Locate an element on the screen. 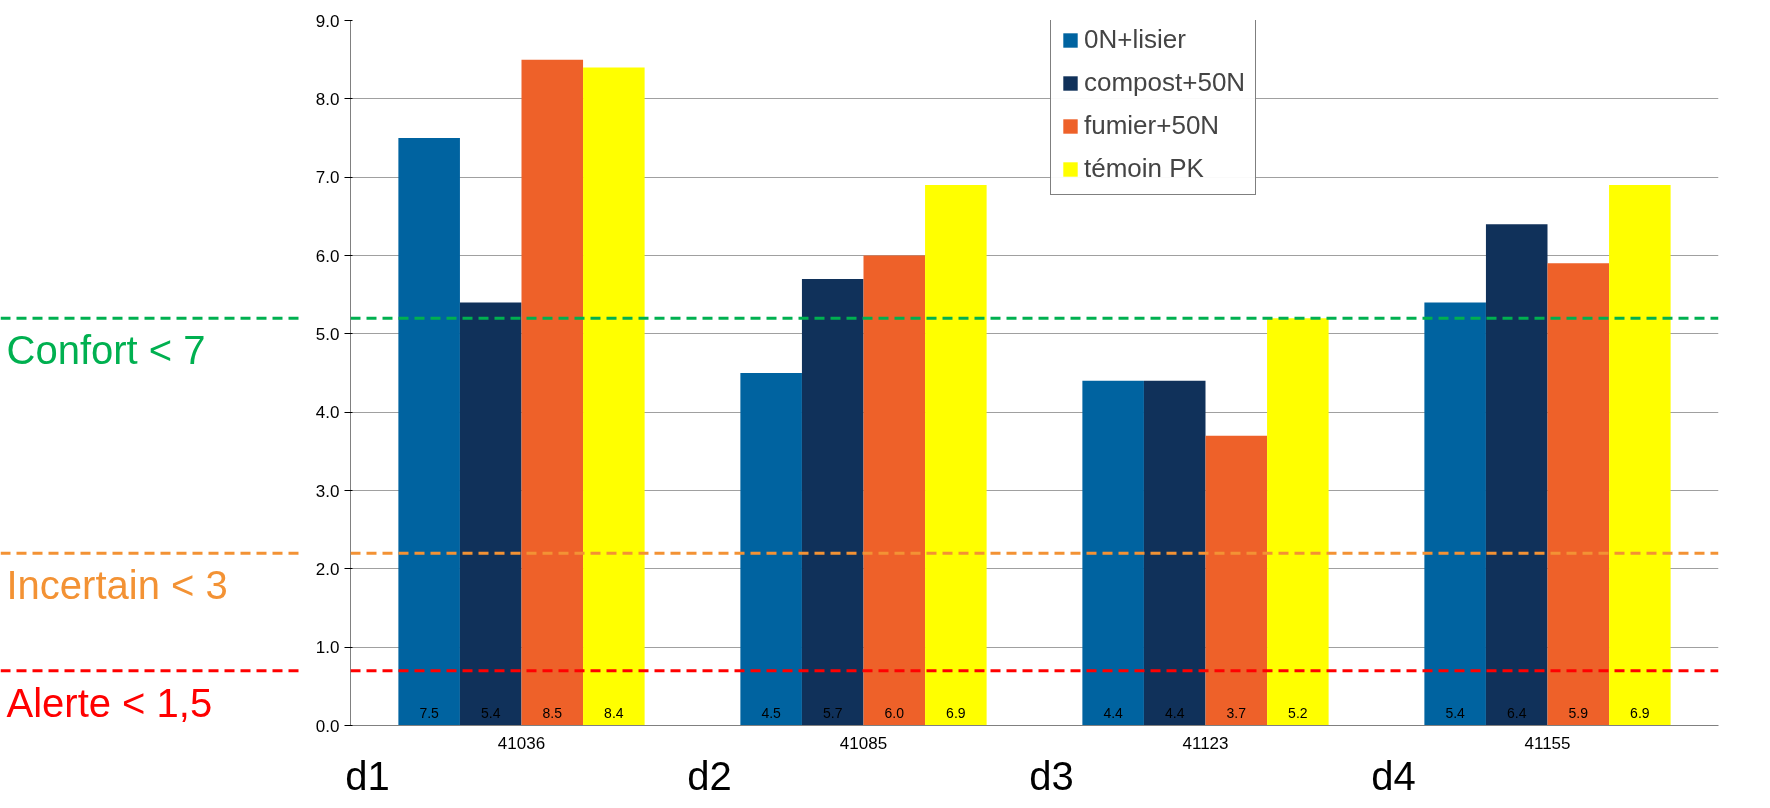  y-tick-label: 3.0 is located at coordinates (327, 491).